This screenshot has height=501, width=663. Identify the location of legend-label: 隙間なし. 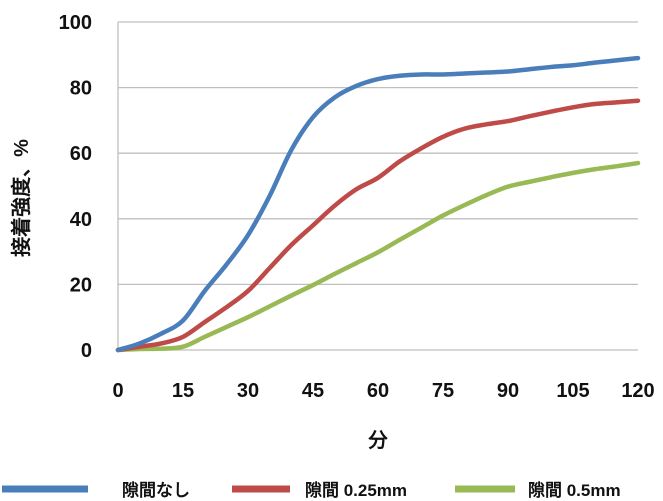
(156, 490).